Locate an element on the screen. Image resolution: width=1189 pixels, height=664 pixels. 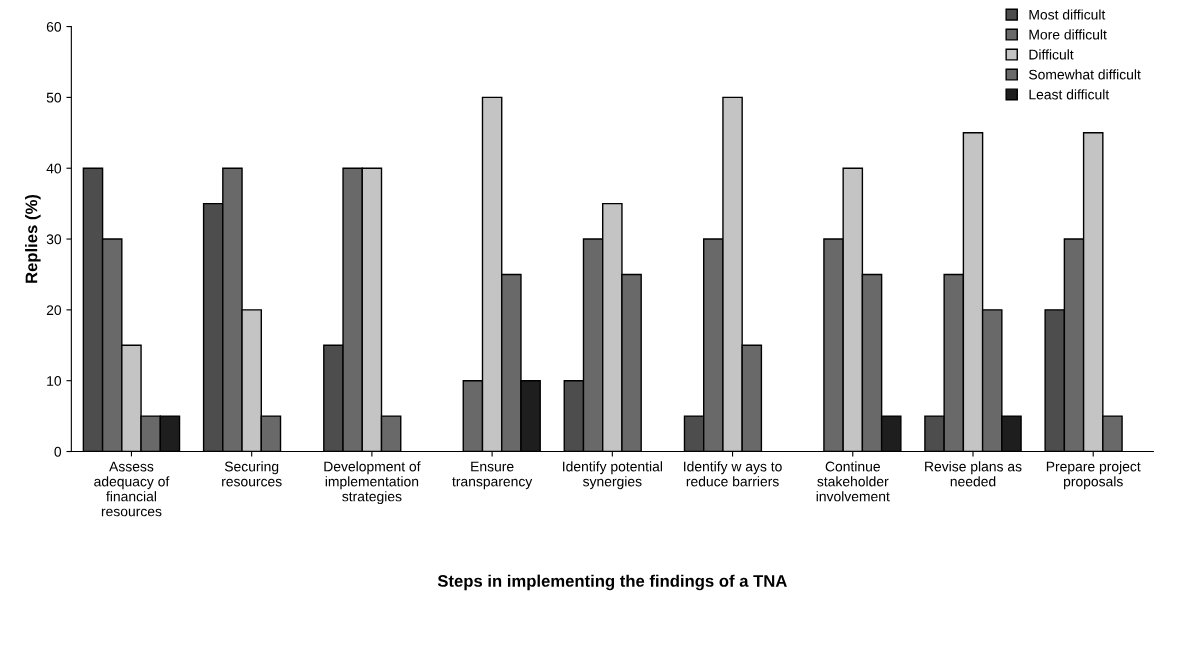
y-tick-label: 10 is located at coordinates (54, 381).